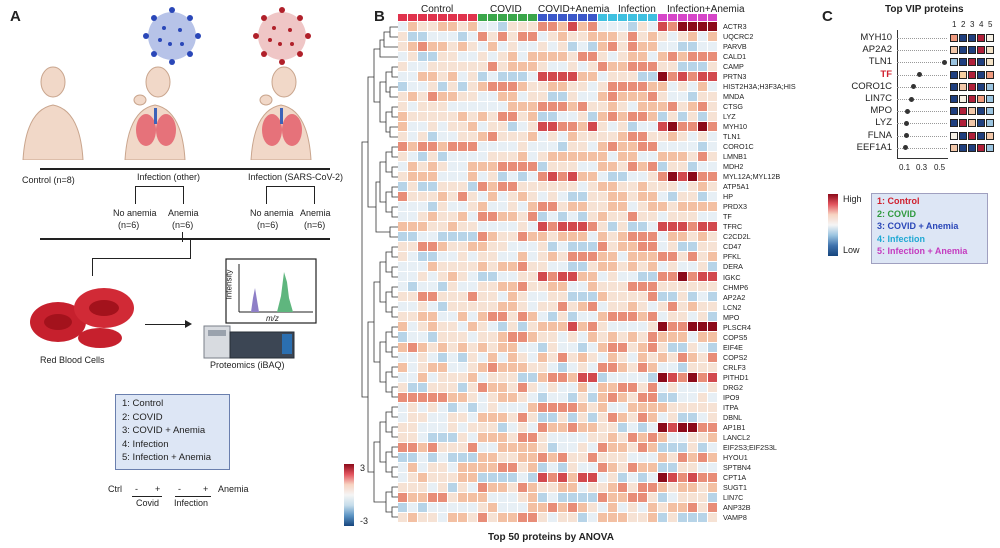  What do you see at coordinates (129, 225) in the screenshot?
I see `n6-label-1: (n=6)` at bounding box center [129, 225].